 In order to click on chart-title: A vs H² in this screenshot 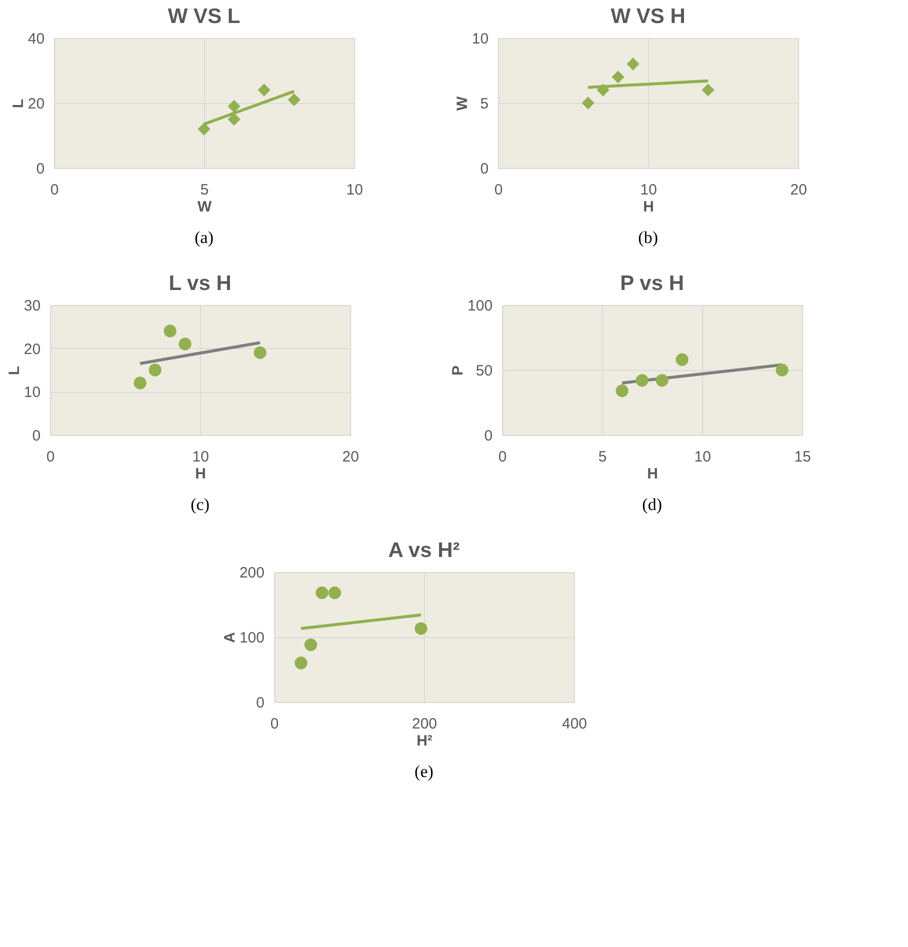, I will do `click(424, 550)`.